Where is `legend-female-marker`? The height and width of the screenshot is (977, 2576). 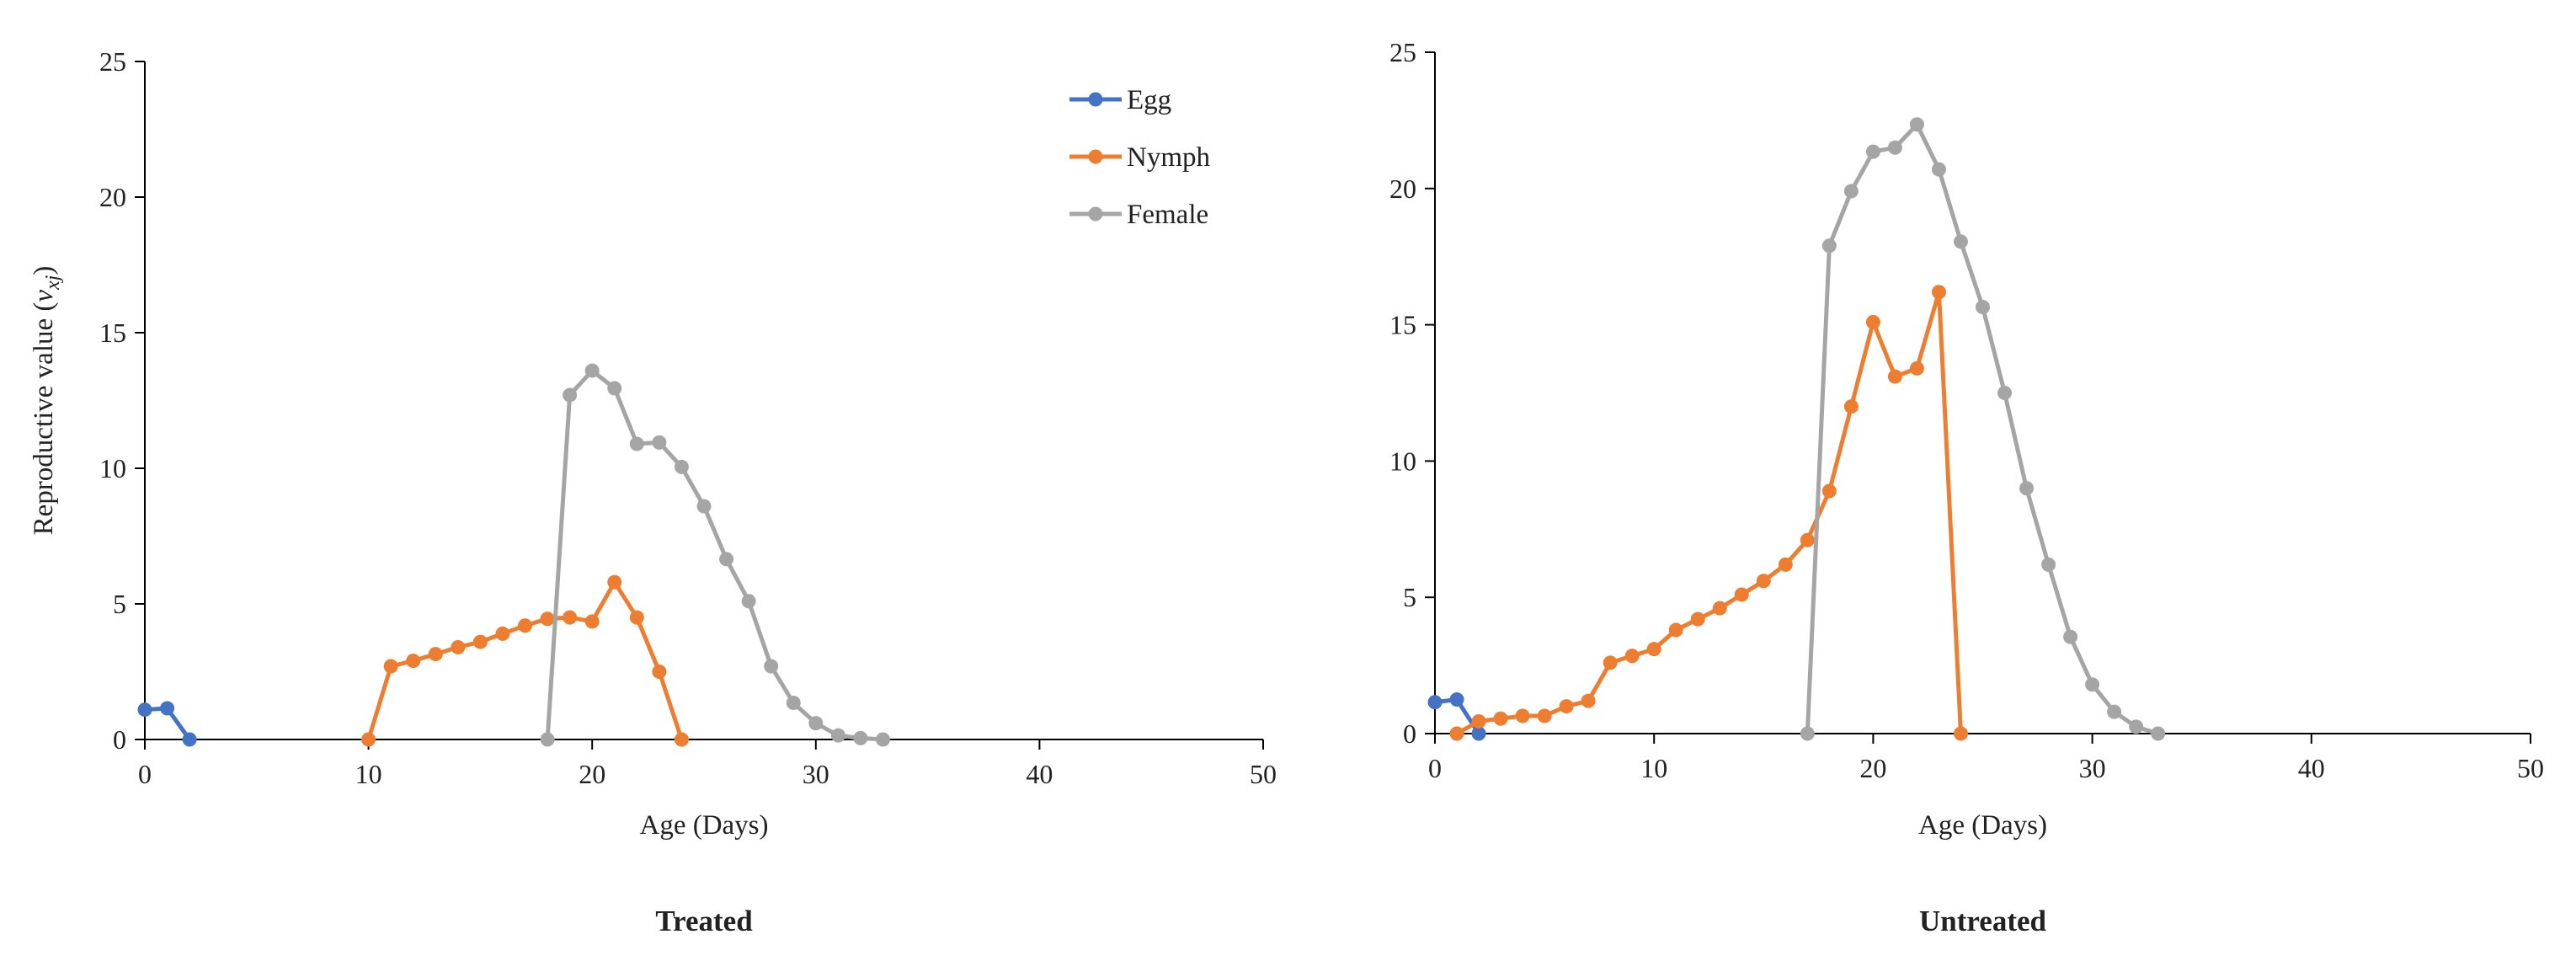
legend-female-marker is located at coordinates (1095, 214).